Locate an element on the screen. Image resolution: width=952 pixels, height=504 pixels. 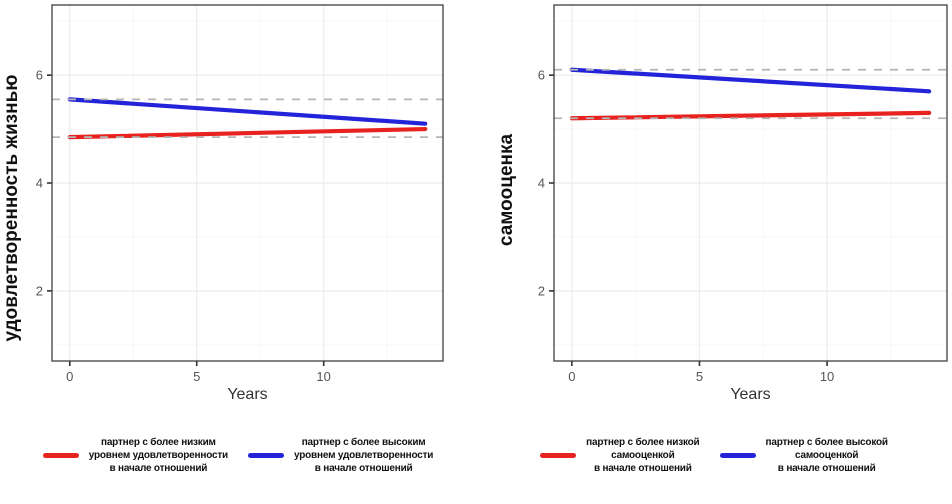
y-axis-title: удовлетворенность жизнью is located at coordinates (11, 208).